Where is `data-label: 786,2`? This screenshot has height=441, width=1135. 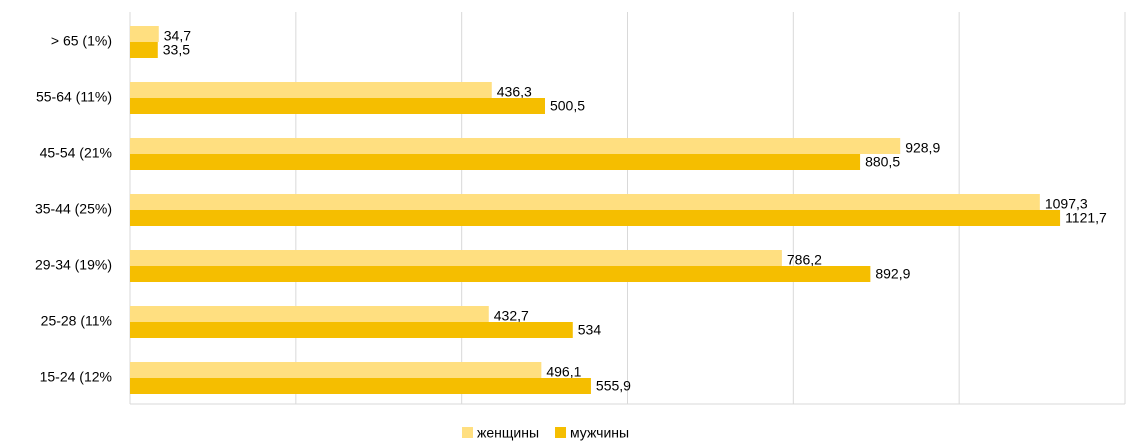 data-label: 786,2 is located at coordinates (804, 260).